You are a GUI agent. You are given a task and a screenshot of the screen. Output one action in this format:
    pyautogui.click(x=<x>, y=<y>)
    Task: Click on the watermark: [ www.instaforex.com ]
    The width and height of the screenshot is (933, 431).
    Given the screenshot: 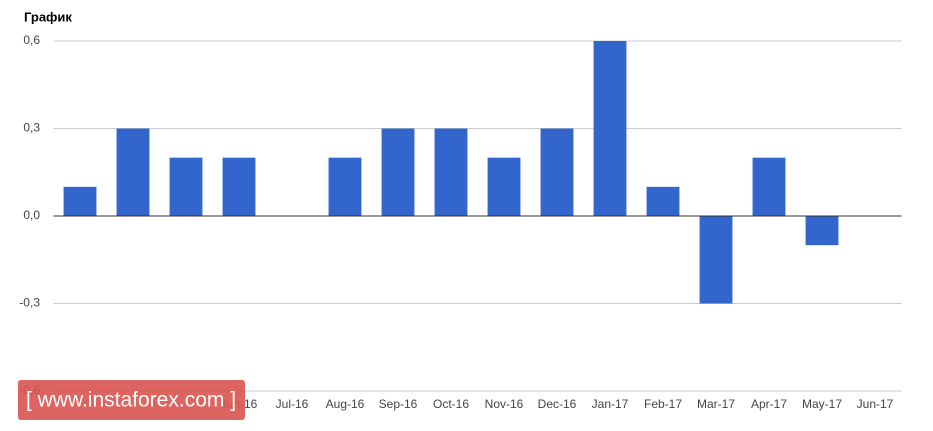 What is the action you would take?
    pyautogui.click(x=131, y=400)
    